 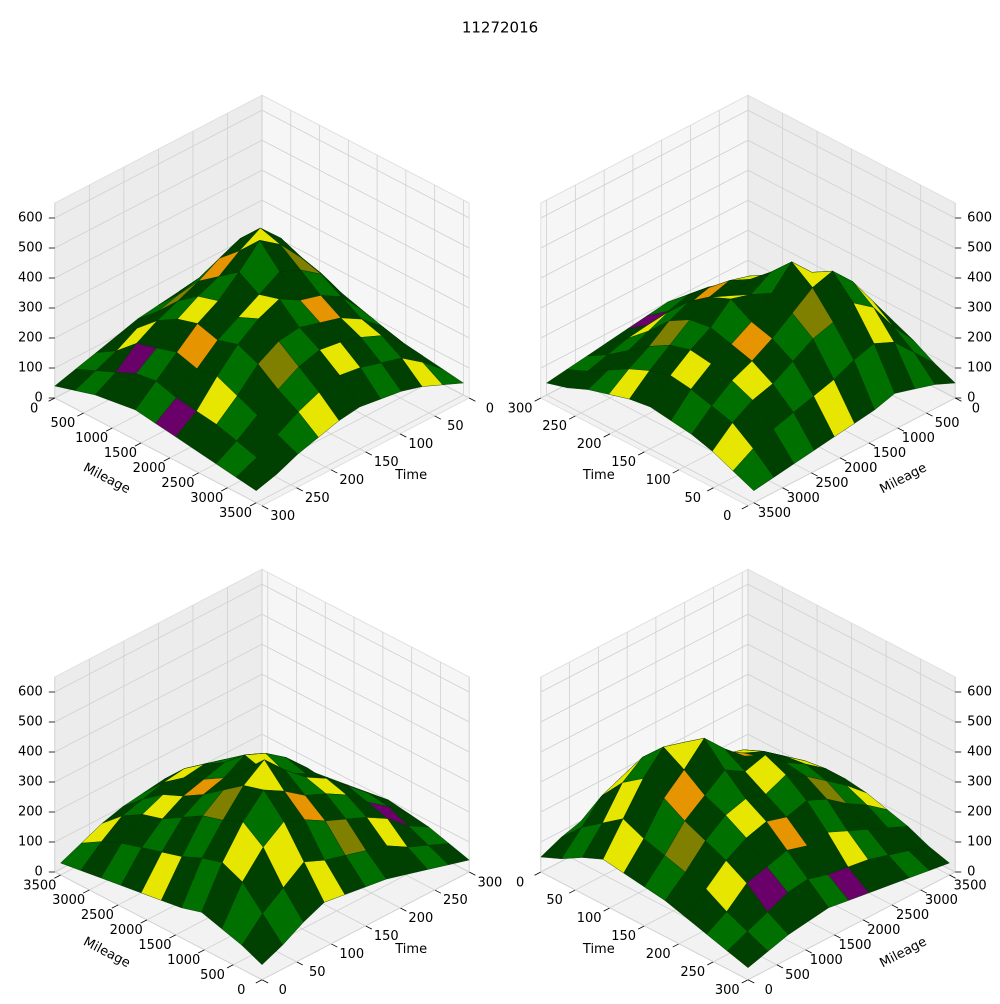 What do you see at coordinates (30, 308) in the screenshot?
I see `z-tick-label: 300` at bounding box center [30, 308].